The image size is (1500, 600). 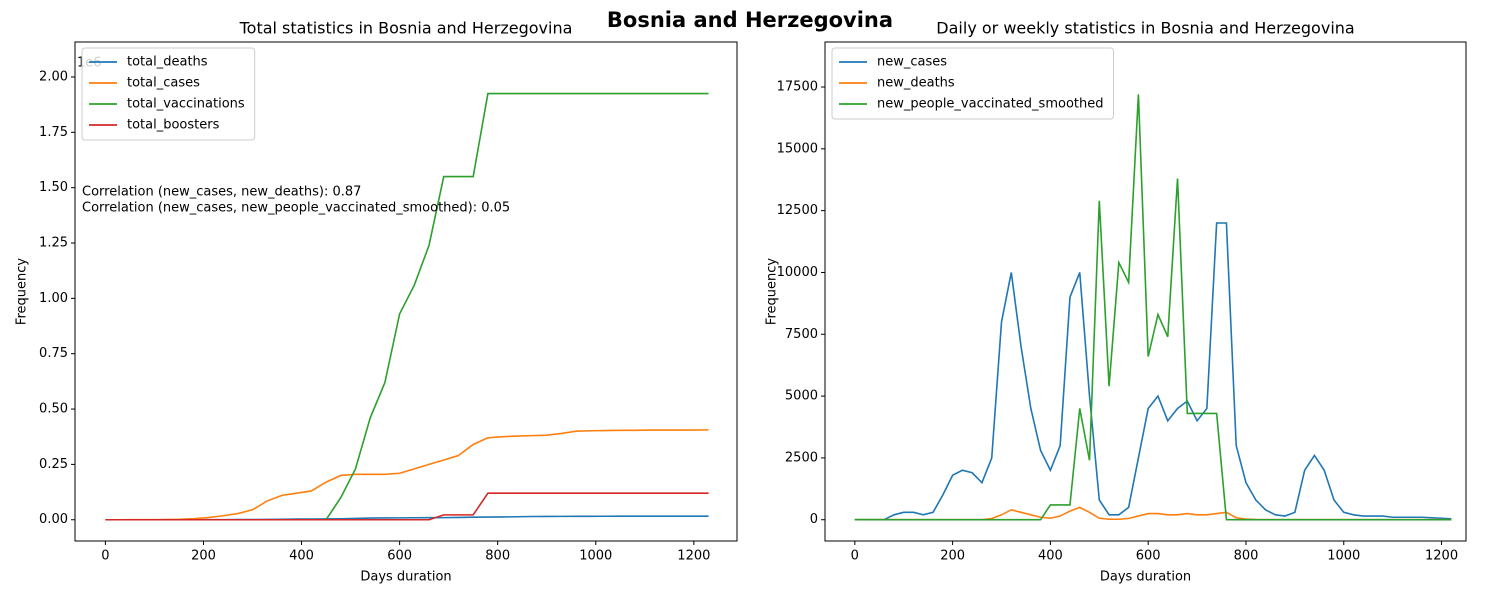 I want to click on legend-label: total_boosters, so click(x=173, y=125).